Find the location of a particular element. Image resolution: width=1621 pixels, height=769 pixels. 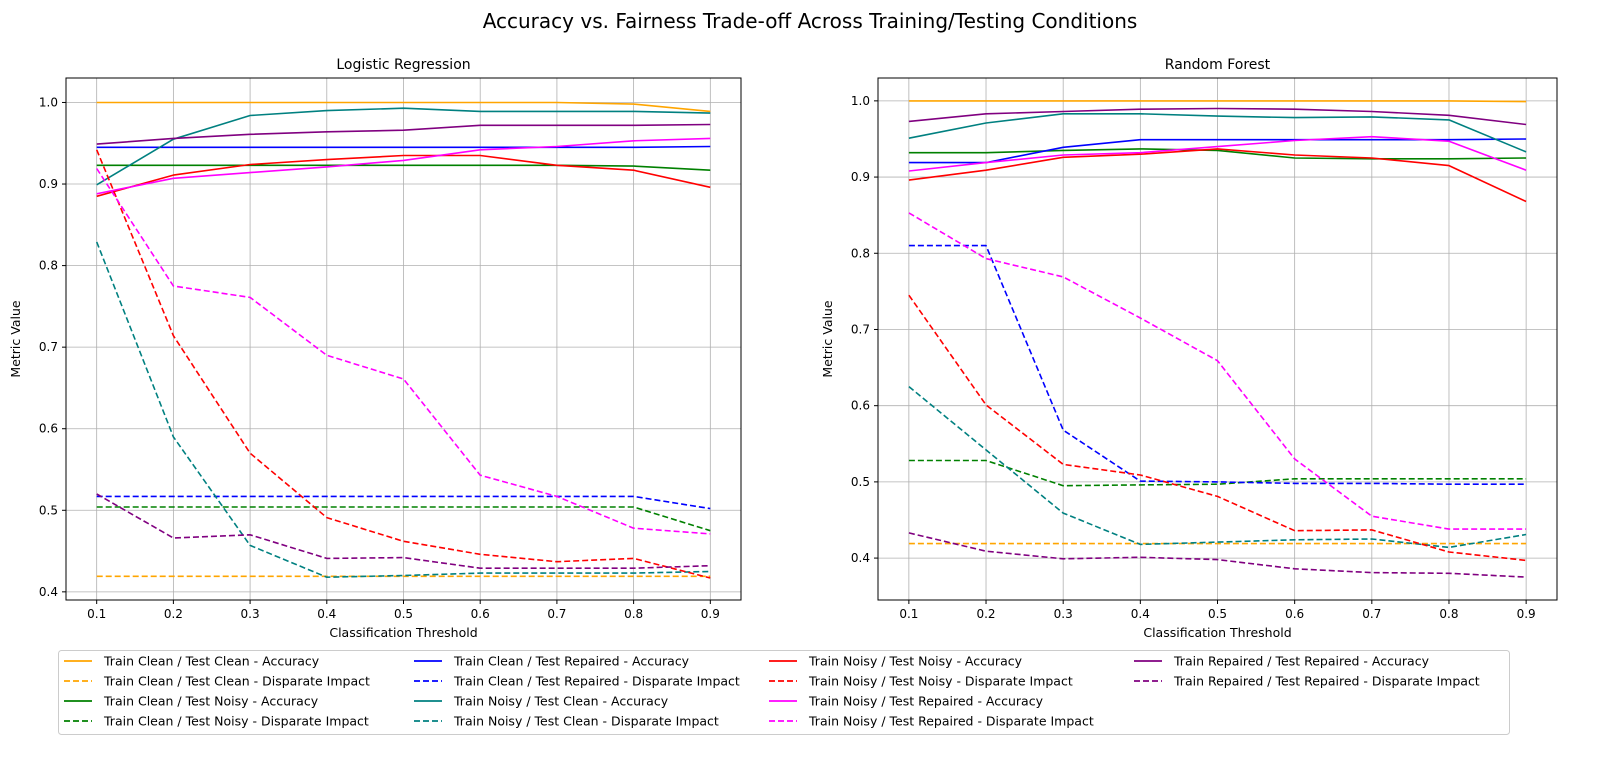

legend-label: Train Clean / Test Clean - Accuracy is located at coordinates (211, 661).